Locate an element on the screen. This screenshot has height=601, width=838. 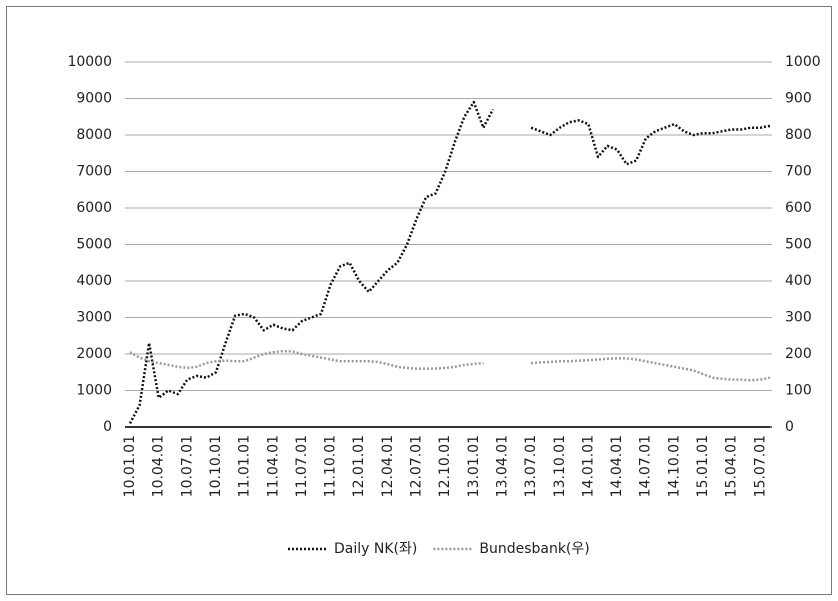
y-tick-label: 7000 is located at coordinates (94, 172).